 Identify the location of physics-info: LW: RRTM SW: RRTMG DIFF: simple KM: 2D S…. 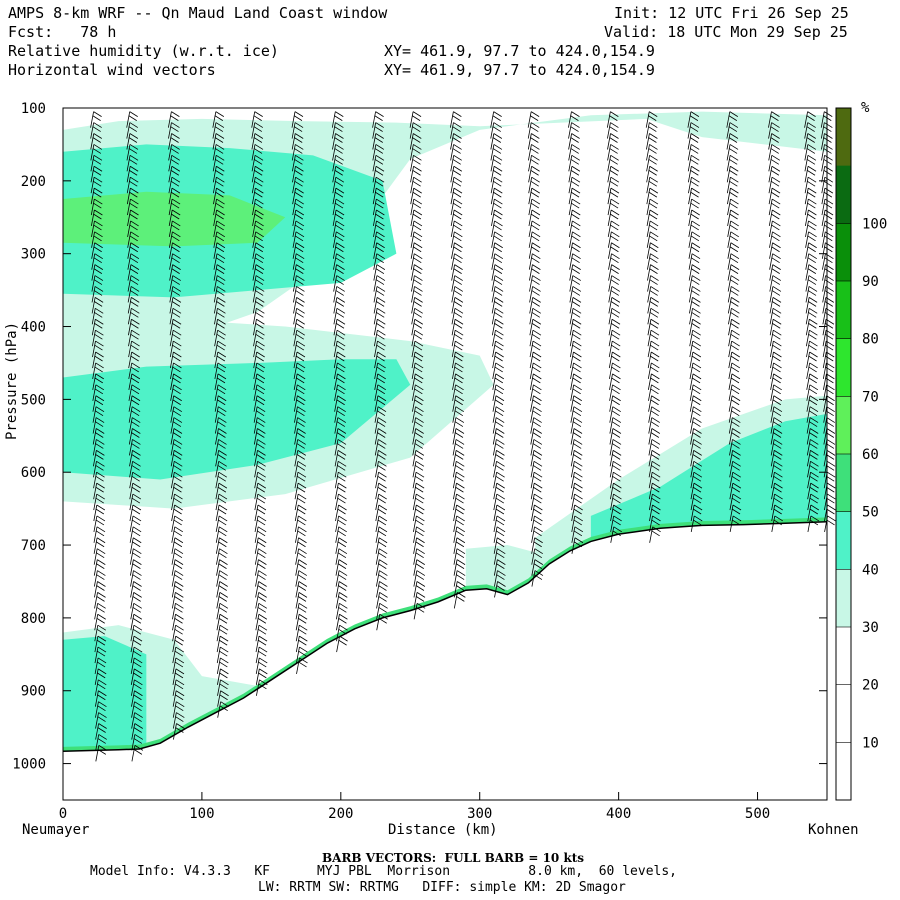
(442, 887).